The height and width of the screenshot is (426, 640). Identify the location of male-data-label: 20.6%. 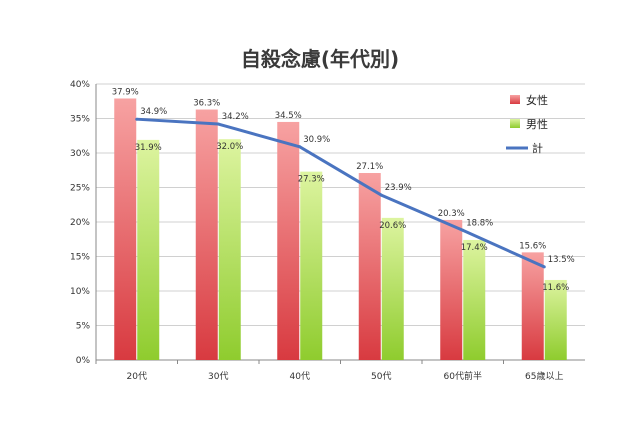
(392, 226).